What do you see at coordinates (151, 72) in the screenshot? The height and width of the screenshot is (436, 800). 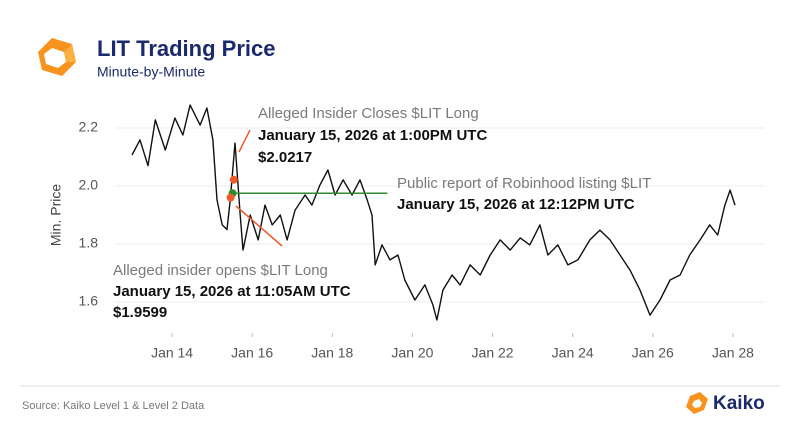 I see `chart-subtitle: Minute-by-Minute` at bounding box center [151, 72].